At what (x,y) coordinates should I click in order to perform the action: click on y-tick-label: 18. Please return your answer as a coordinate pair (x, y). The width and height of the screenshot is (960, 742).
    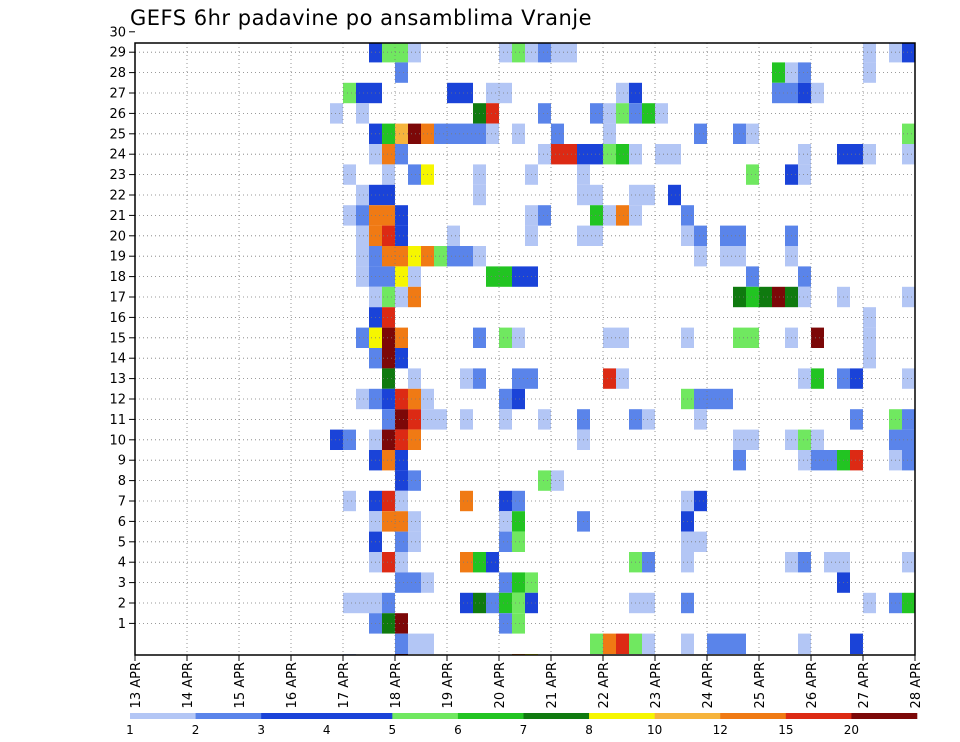
    Looking at the image, I should click on (117, 277).